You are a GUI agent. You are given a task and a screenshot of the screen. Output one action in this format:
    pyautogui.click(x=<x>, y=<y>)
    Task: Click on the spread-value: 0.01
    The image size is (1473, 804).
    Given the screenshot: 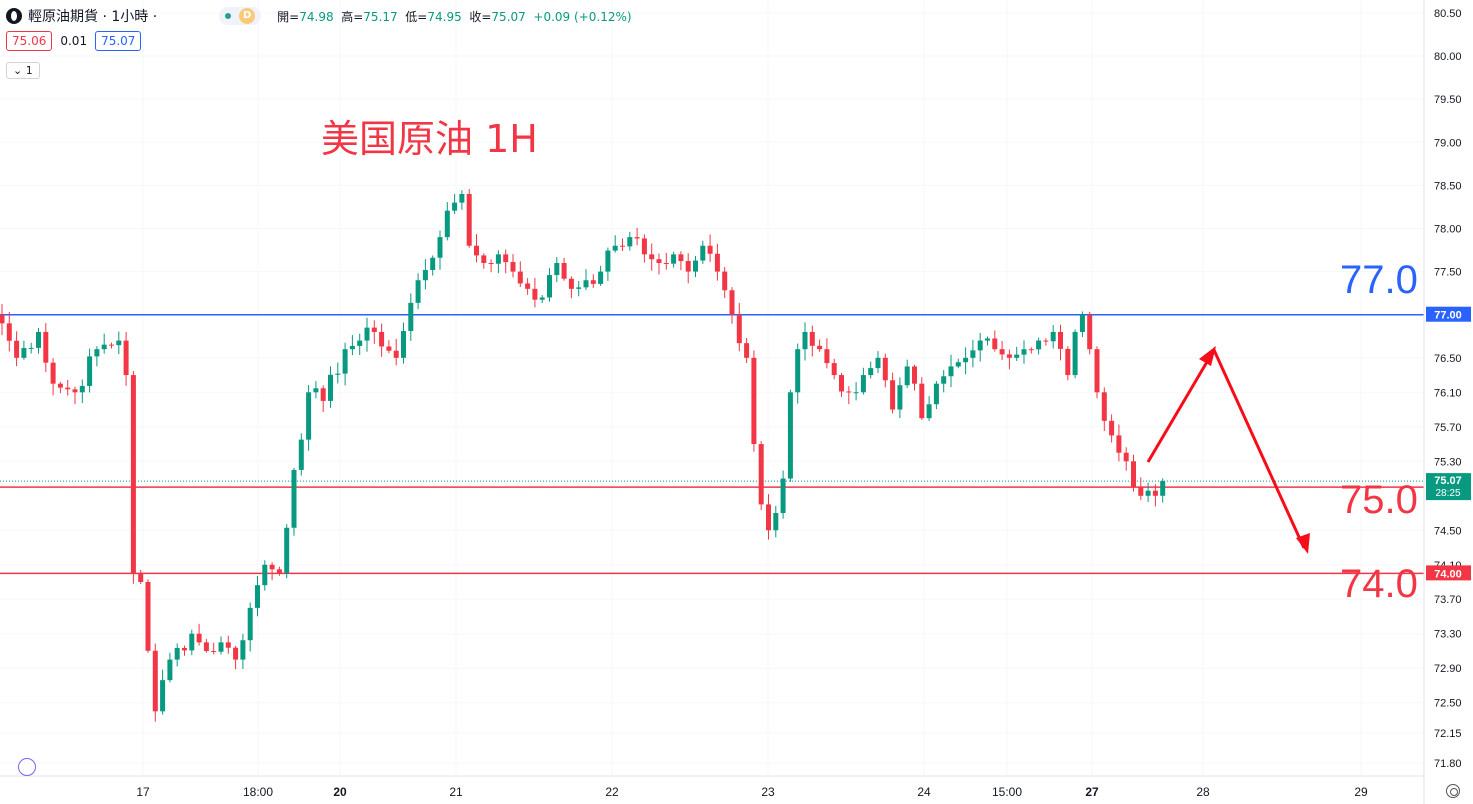 What is the action you would take?
    pyautogui.click(x=74, y=41)
    